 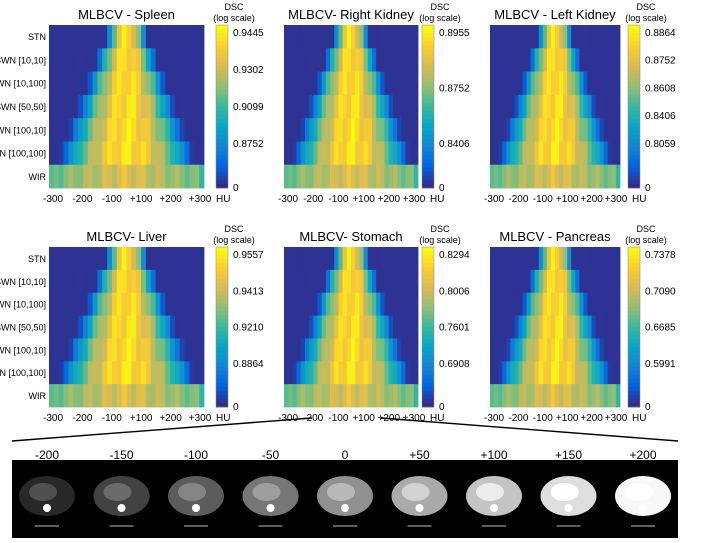 I want to click on panel-title: MLBCV- Stomach, so click(x=350, y=236).